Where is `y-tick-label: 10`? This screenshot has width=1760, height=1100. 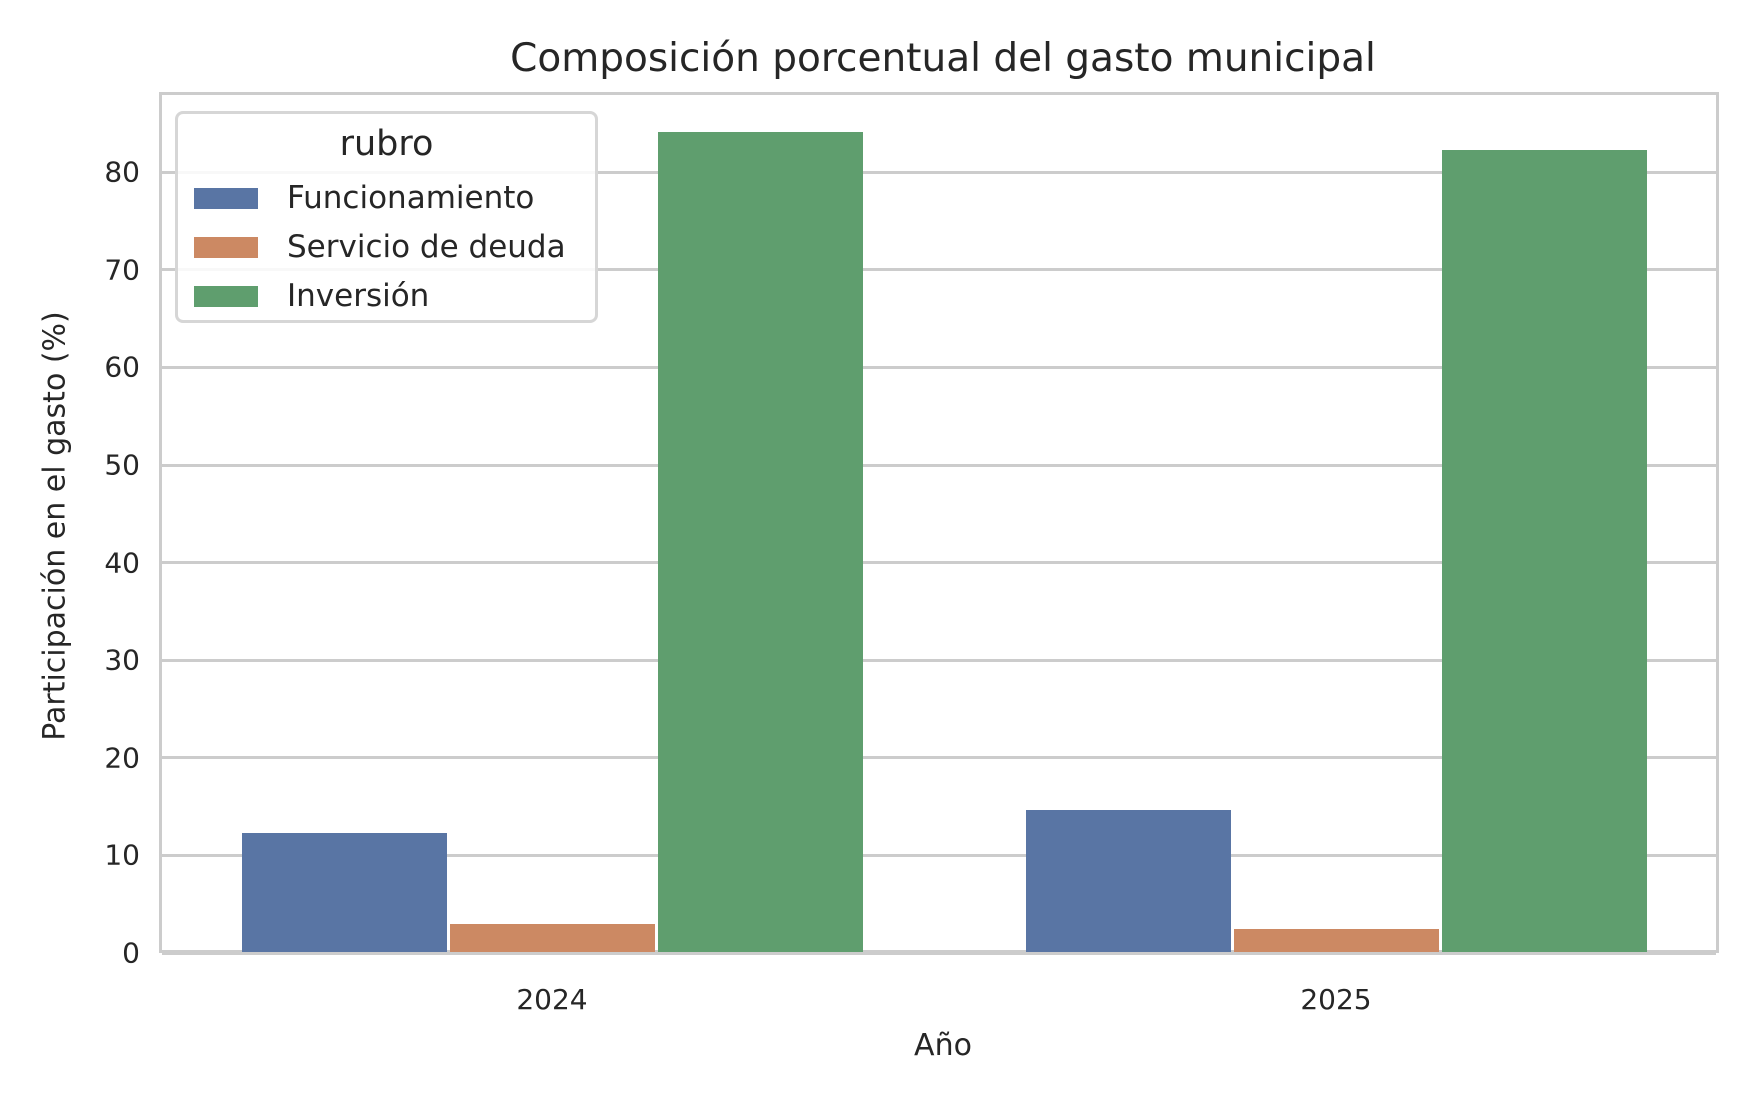
y-tick-label: 10 is located at coordinates (122, 855).